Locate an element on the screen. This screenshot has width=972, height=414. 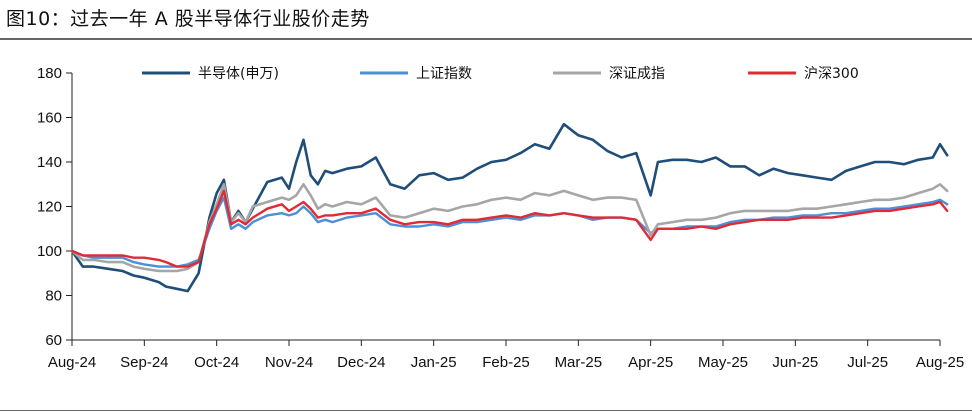
y-tick-label: 140 is located at coordinates (49, 162).